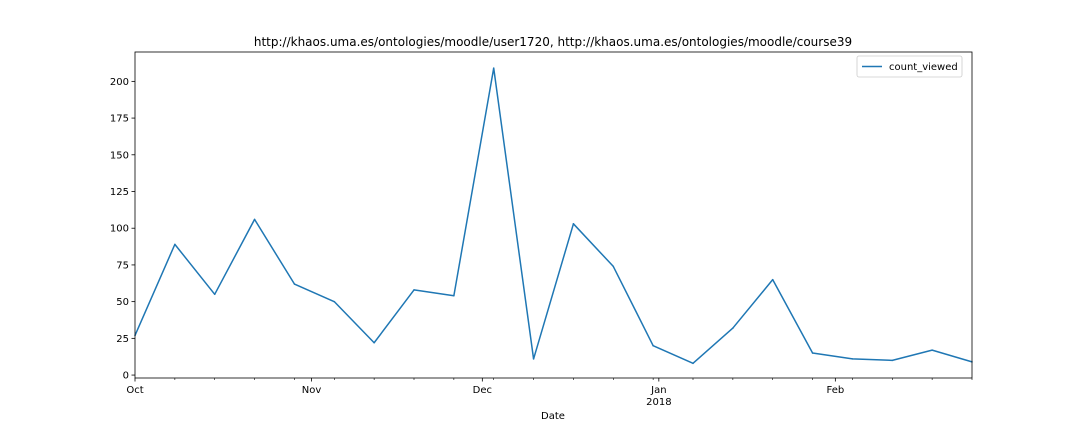 The width and height of the screenshot is (1080, 436). Describe the element at coordinates (122, 339) in the screenshot. I see `y-tick-label: 25` at that location.